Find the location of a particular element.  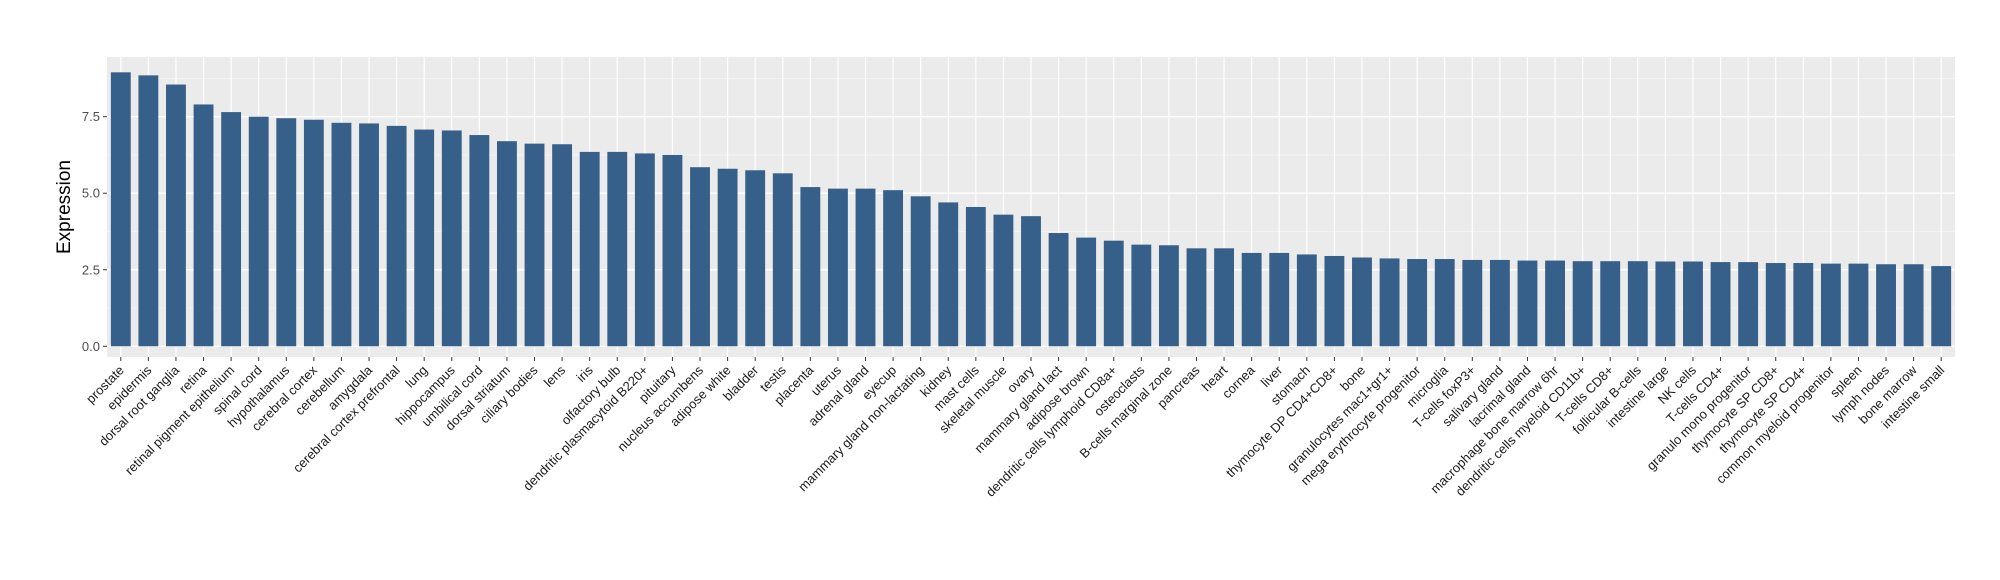

y-tick-label: 5.0 is located at coordinates (91, 193).